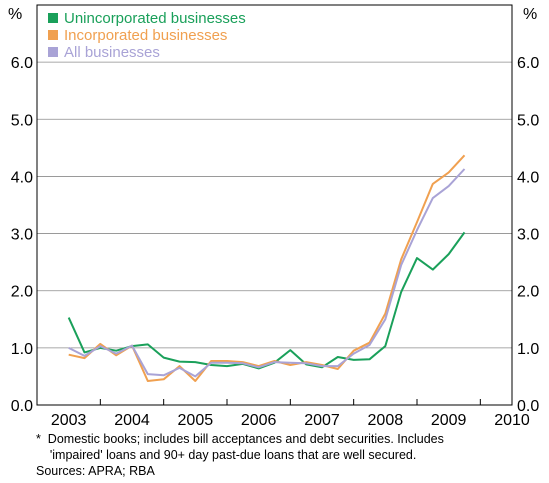 This screenshot has height=483, width=549. I want to click on ytick-label-right-6: 6.0, so click(528, 63).